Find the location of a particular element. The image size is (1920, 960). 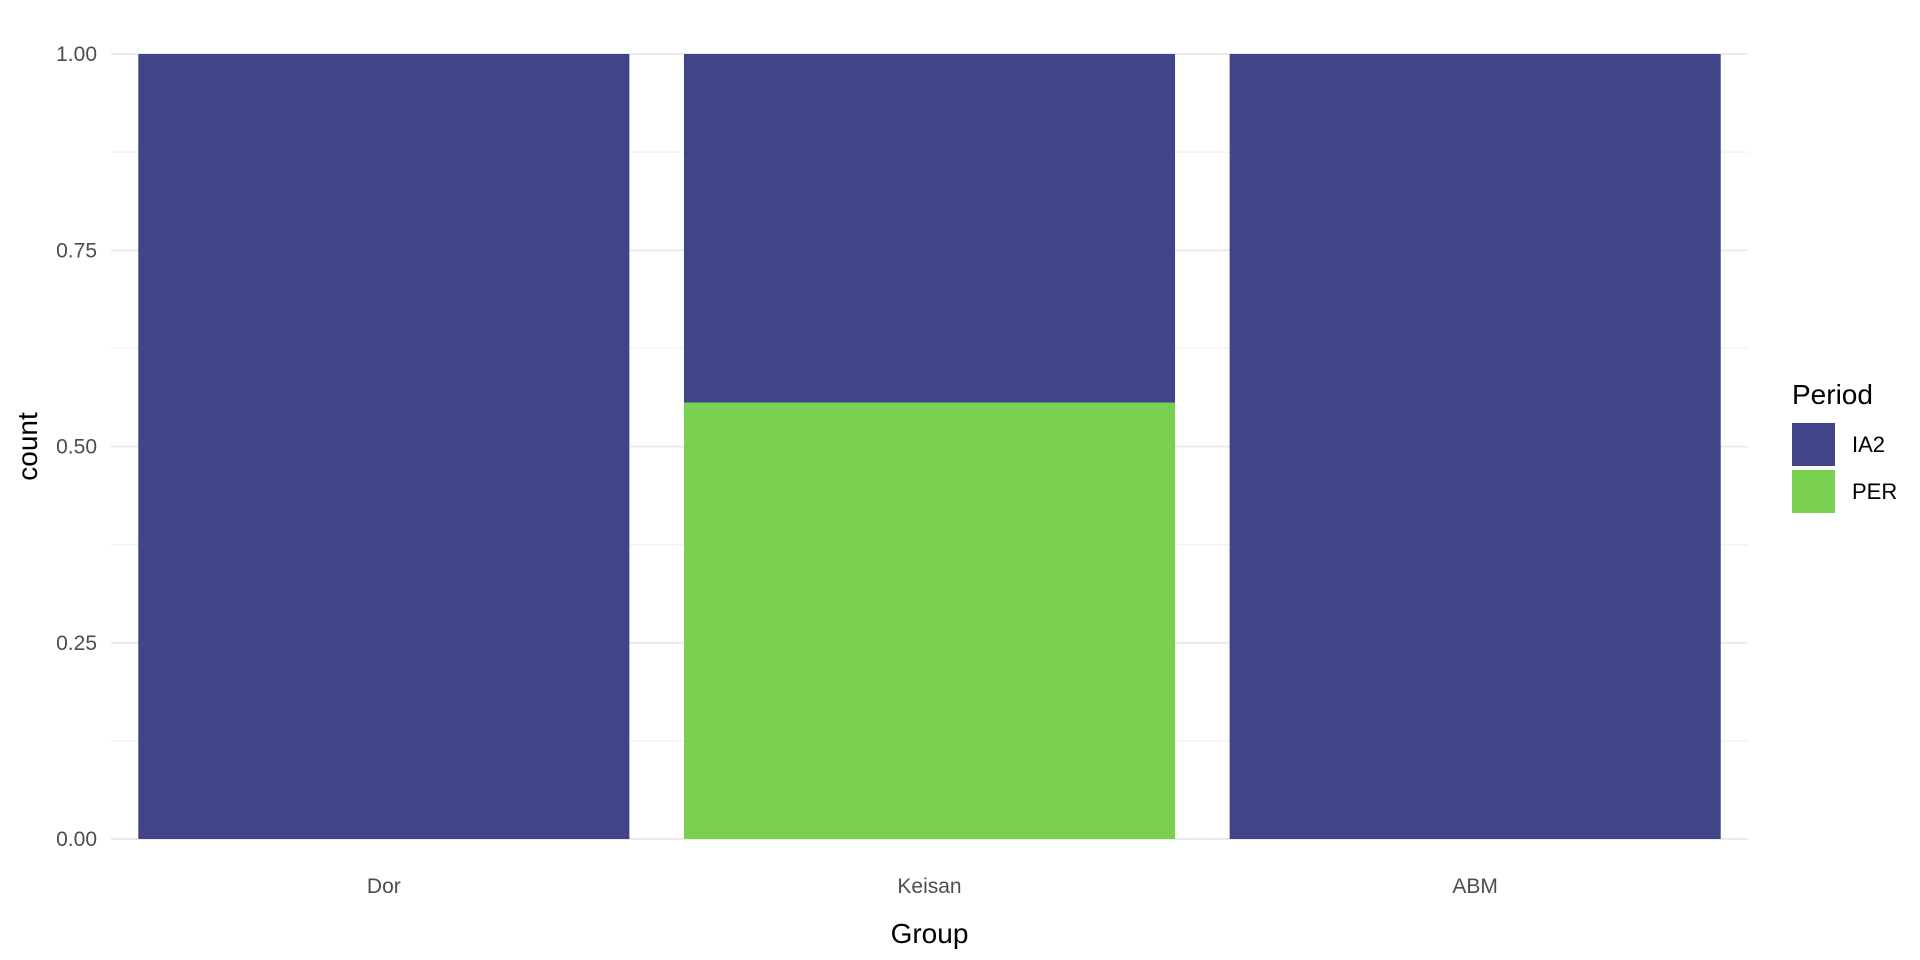

legend-label-ia2: IA2 is located at coordinates (1868, 444).